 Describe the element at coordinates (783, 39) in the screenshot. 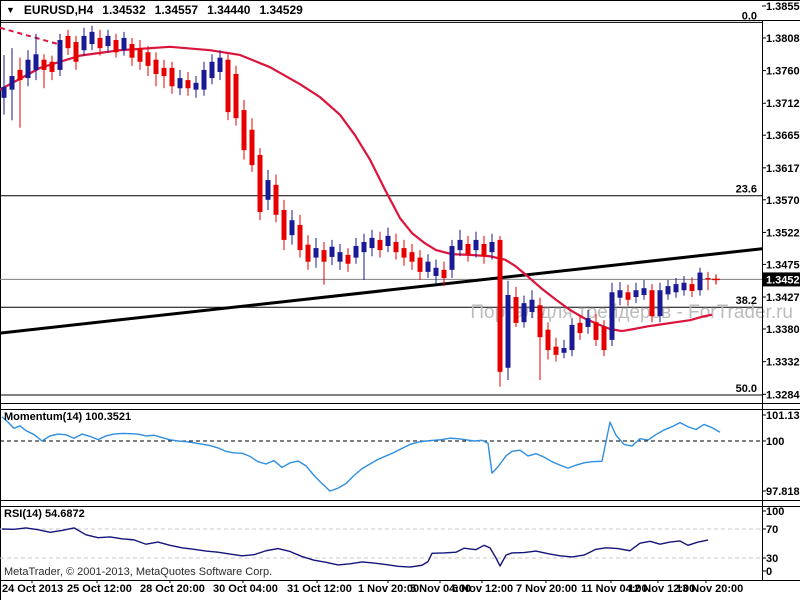

I see `price-axis-label: 1.38080` at that location.